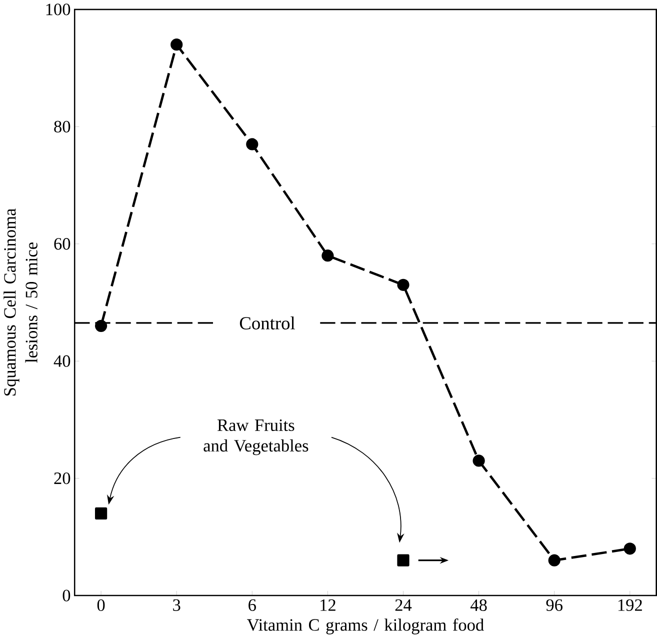  I want to click on x-tick-label: 3, so click(176, 605).